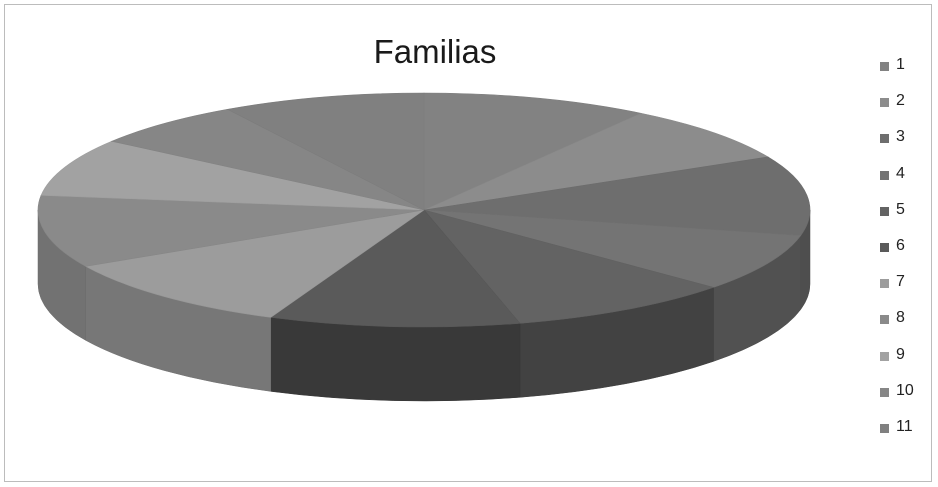 The width and height of the screenshot is (938, 487). Describe the element at coordinates (900, 173) in the screenshot. I see `legend-label: 4` at that location.